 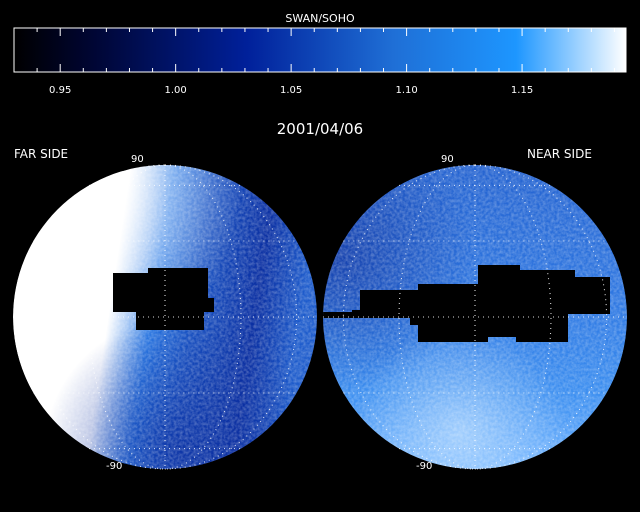 I want to click on far-side-data-gap, so click(x=163, y=299).